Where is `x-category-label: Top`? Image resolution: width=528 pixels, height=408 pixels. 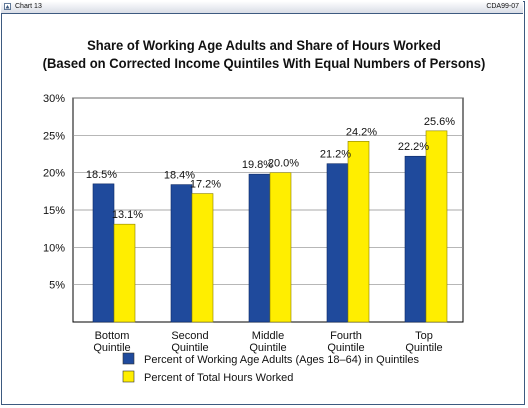
x-category-label: Top is located at coordinates (424, 336).